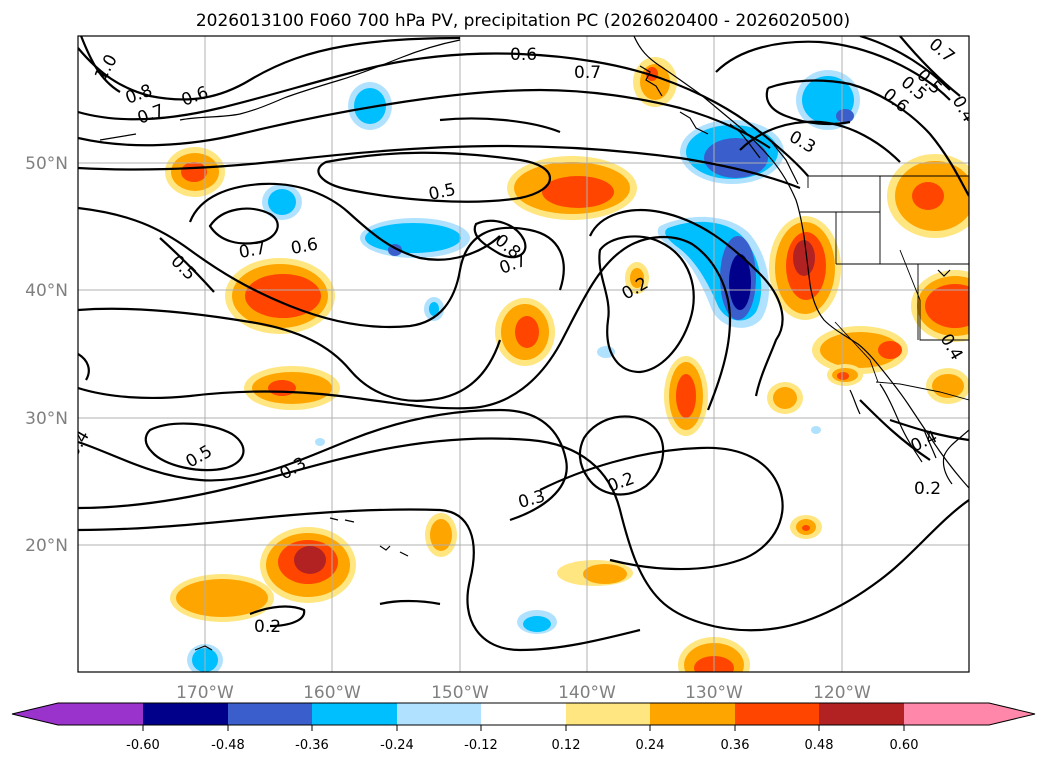 The height and width of the screenshot is (765, 1047). I want to click on precip-negative-130w-50n, so click(732, 152).